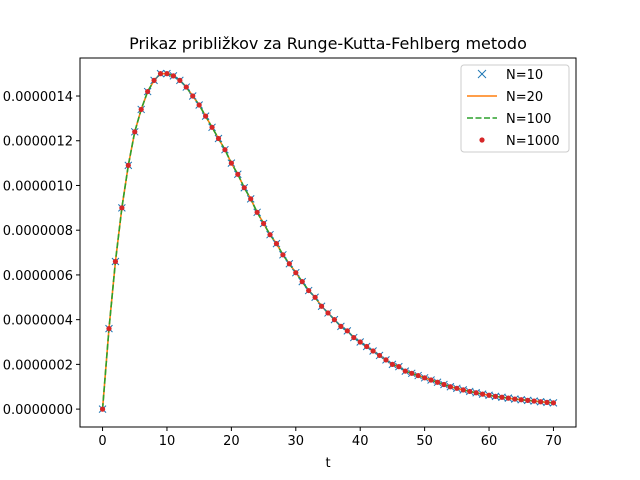 The image size is (640, 480). I want to click on y-tick-label: 0.0000014, so click(38, 97).